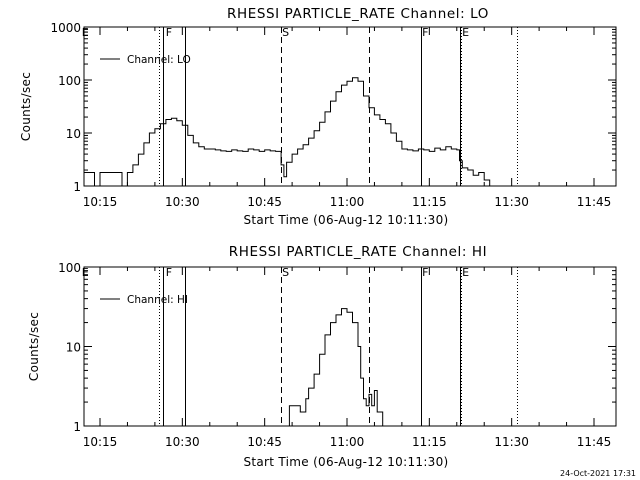 This screenshot has height=480, width=640. What do you see at coordinates (157, 300) in the screenshot?
I see `legend-label: Channel: HI` at bounding box center [157, 300].